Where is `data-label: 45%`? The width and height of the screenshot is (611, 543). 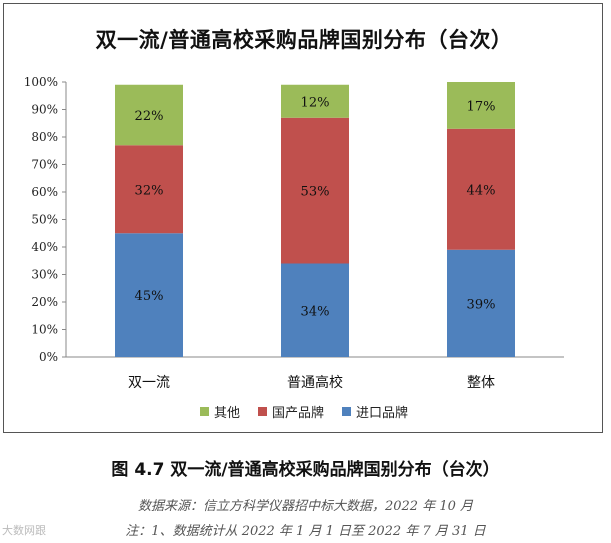 data-label: 45% is located at coordinates (149, 296).